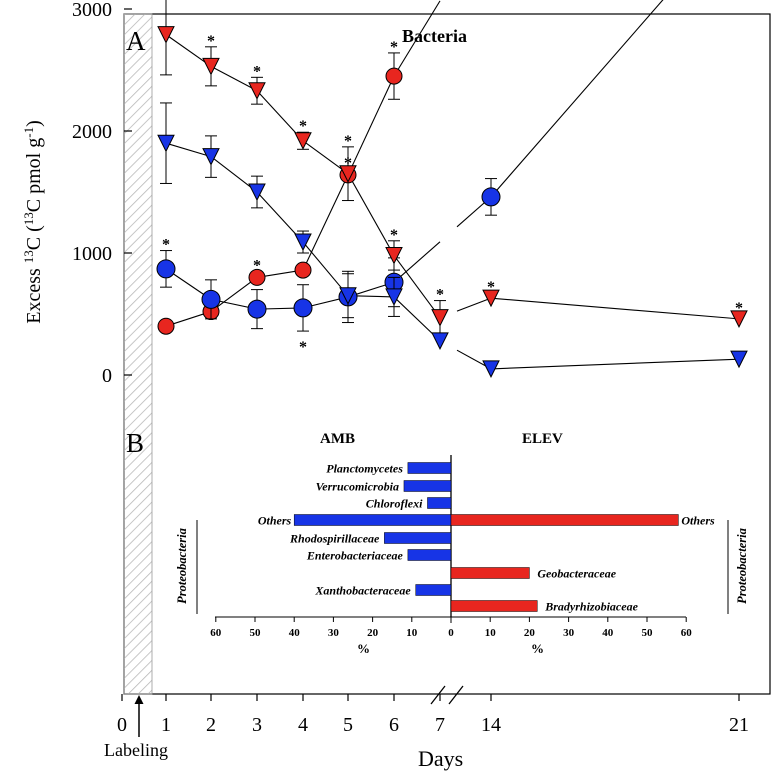  Describe the element at coordinates (440, 758) in the screenshot. I see `x-axis-label: Days` at that location.